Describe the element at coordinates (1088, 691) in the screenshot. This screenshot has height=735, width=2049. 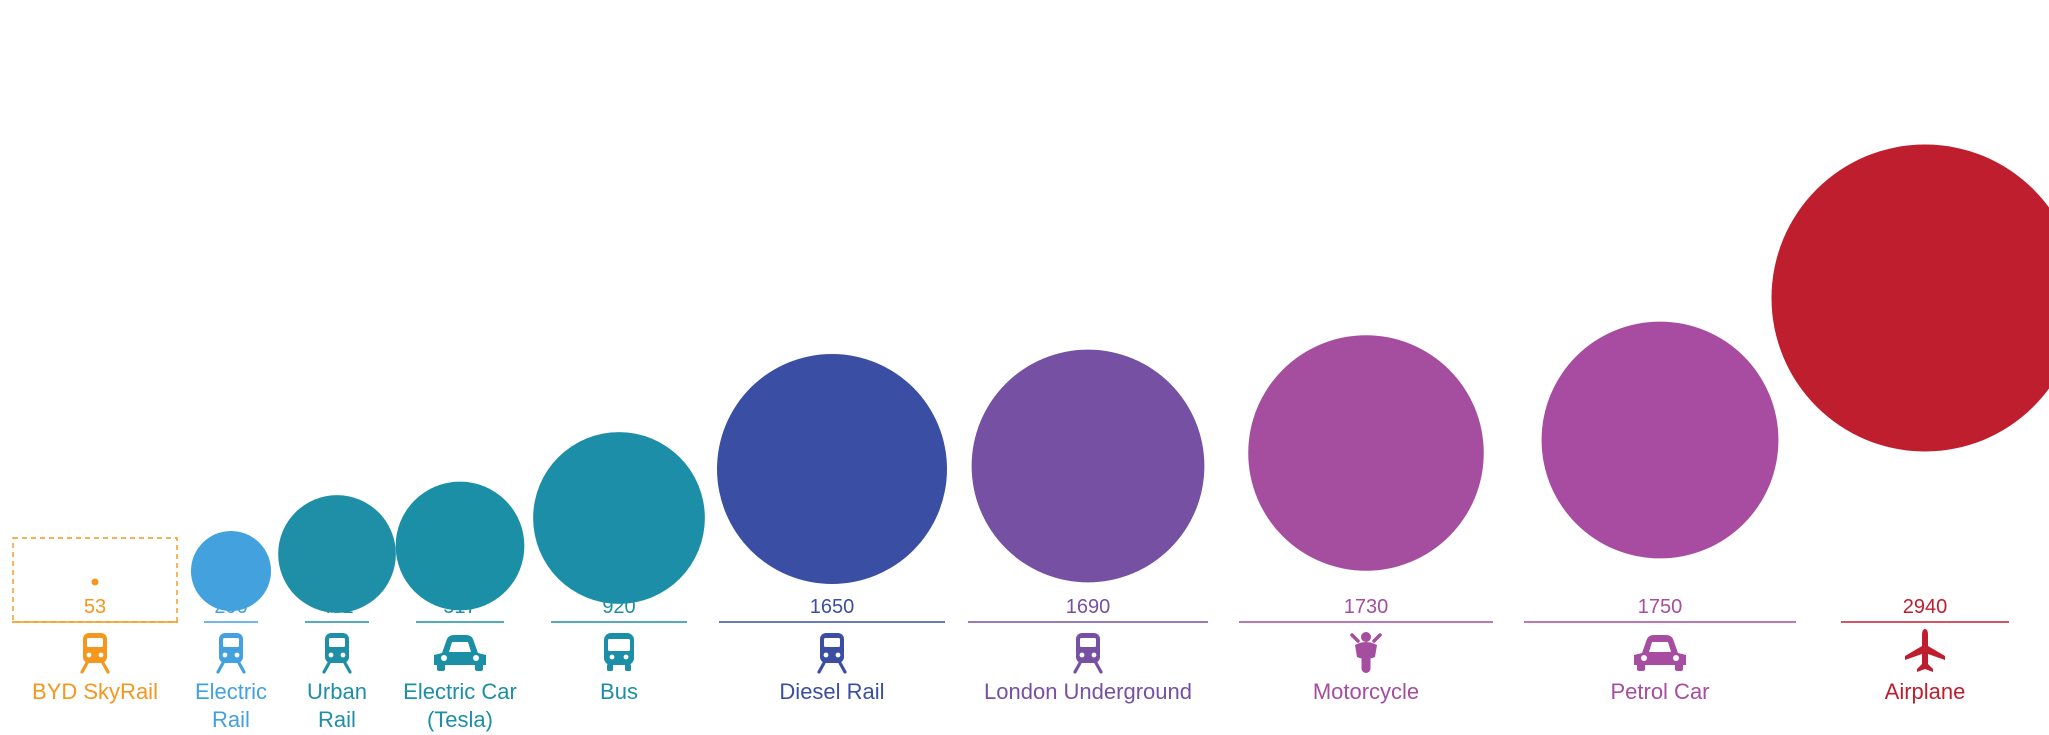
I see `category-label: London Underground` at that location.